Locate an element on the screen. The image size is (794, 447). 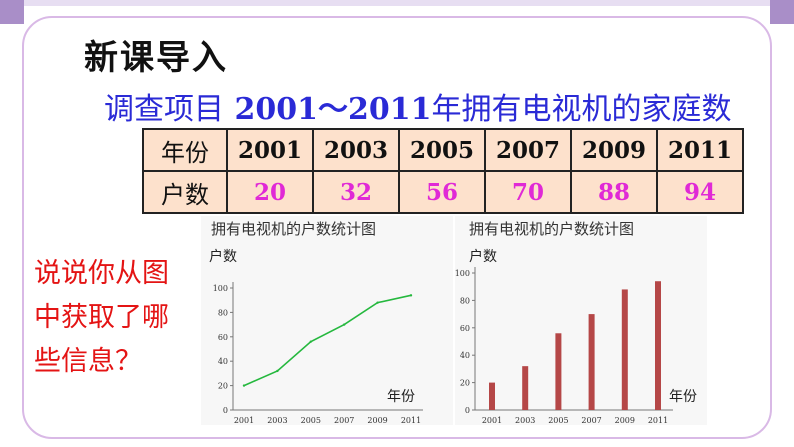
subtitle-years: 2001～2011 is located at coordinates (333, 109).